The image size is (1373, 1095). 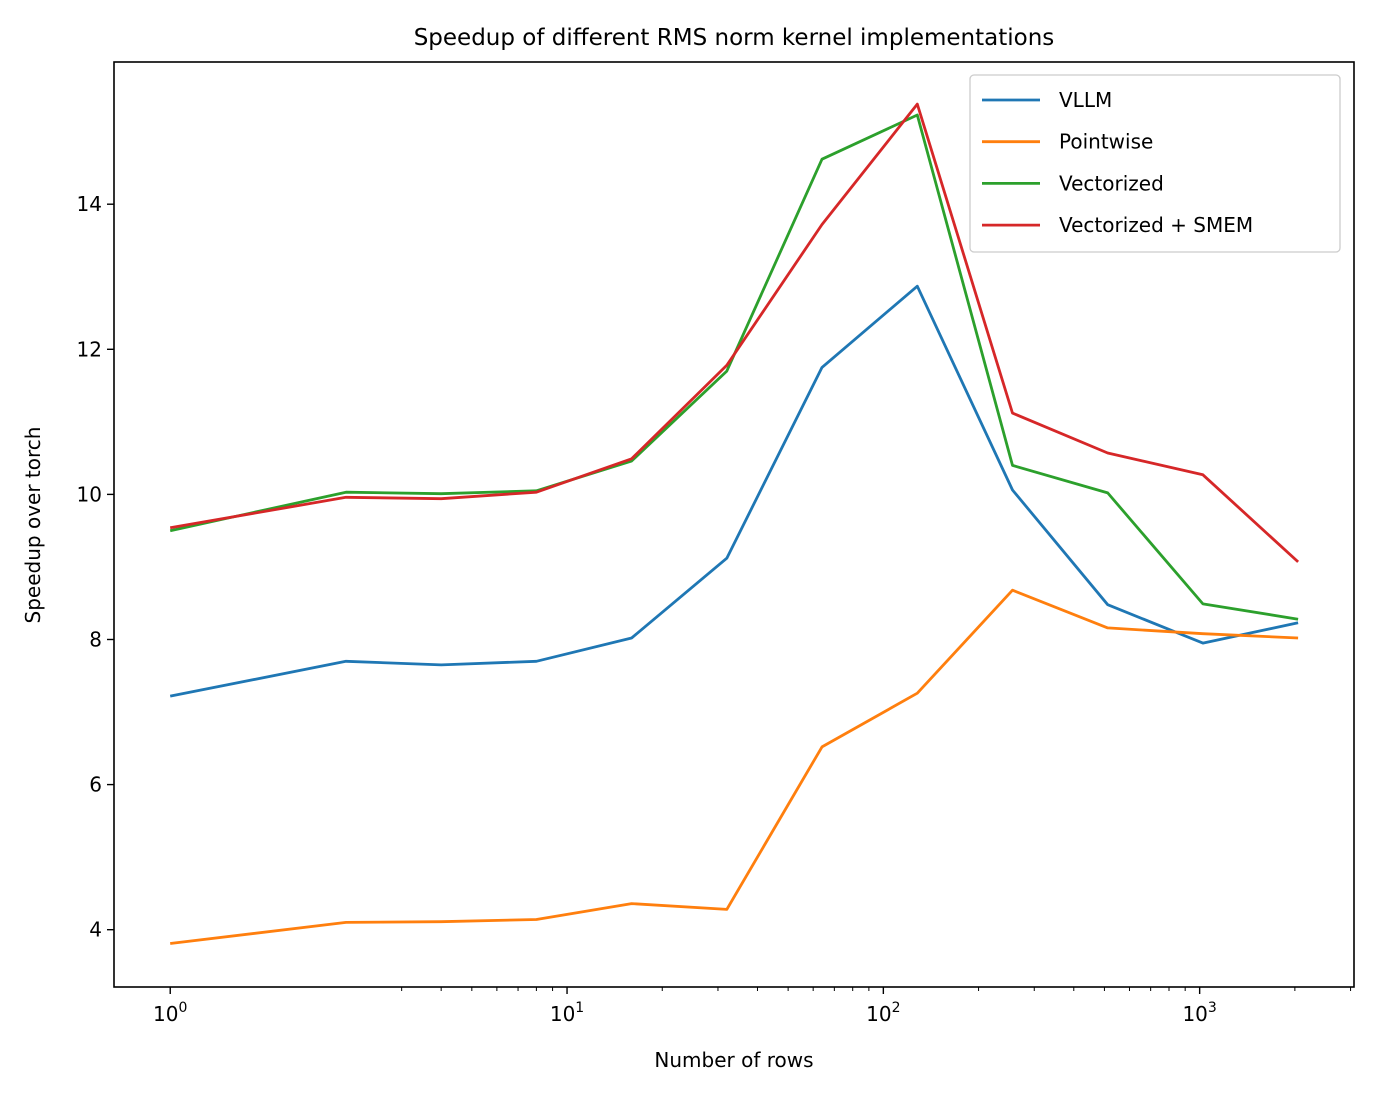 I want to click on y-axis-label: Speedup over torch, so click(x=33, y=525).